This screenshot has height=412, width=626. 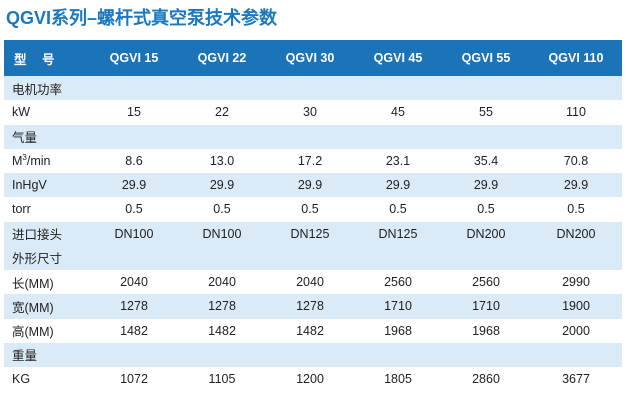 I want to click on section-row: 外形尺寸, so click(x=313, y=257).